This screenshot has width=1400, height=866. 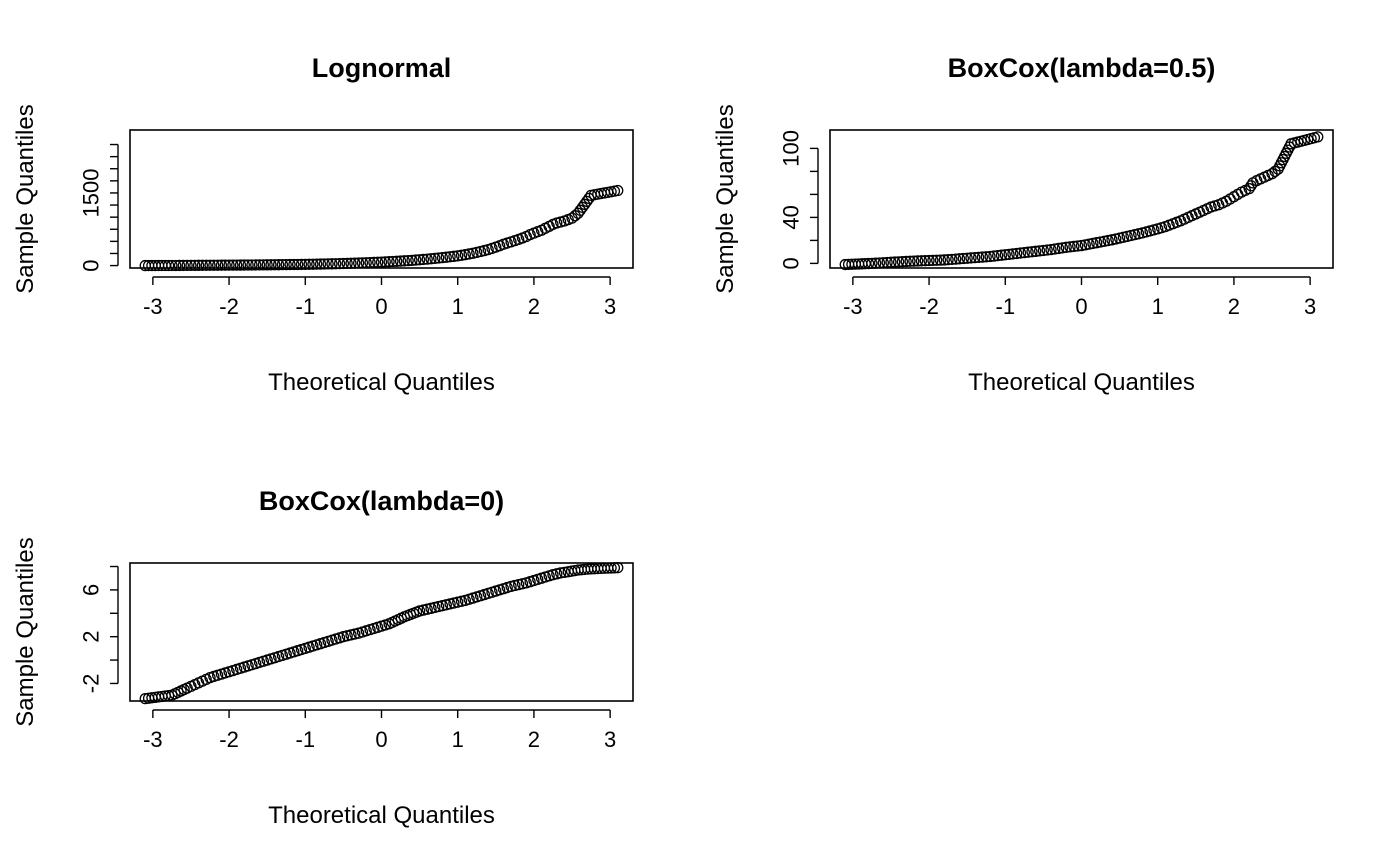 I want to click on x-tick-label: 1, so click(x=458, y=306).